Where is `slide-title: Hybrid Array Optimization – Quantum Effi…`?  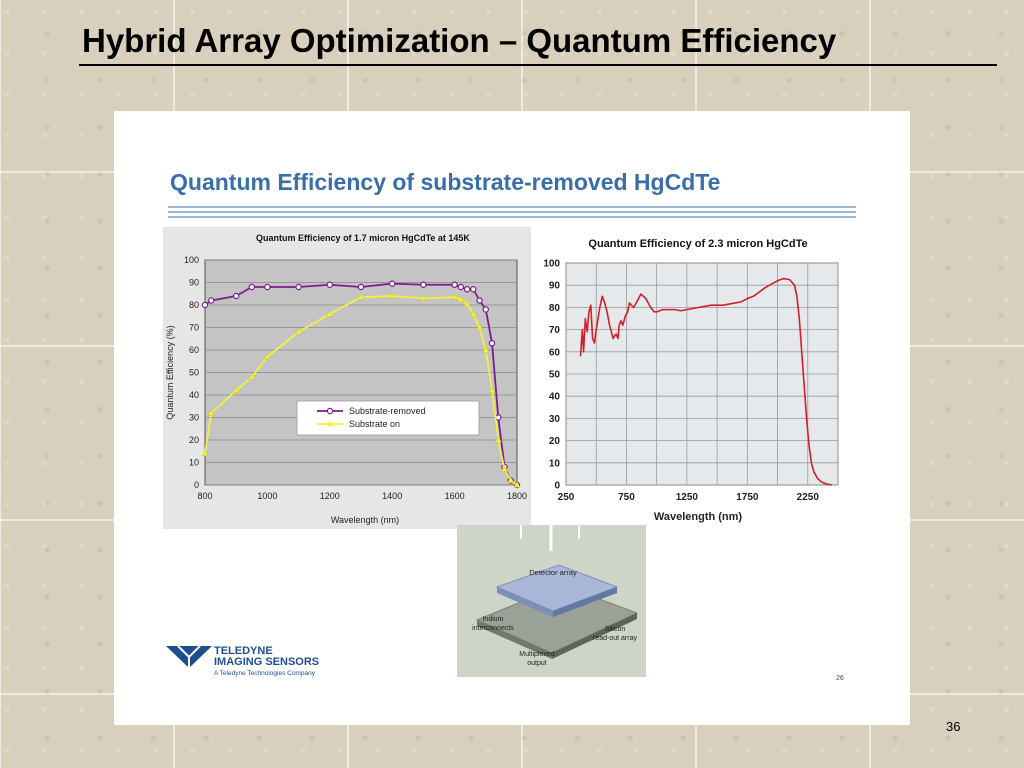
slide-title: Hybrid Array Optimization – Quantum Effi… is located at coordinates (459, 40).